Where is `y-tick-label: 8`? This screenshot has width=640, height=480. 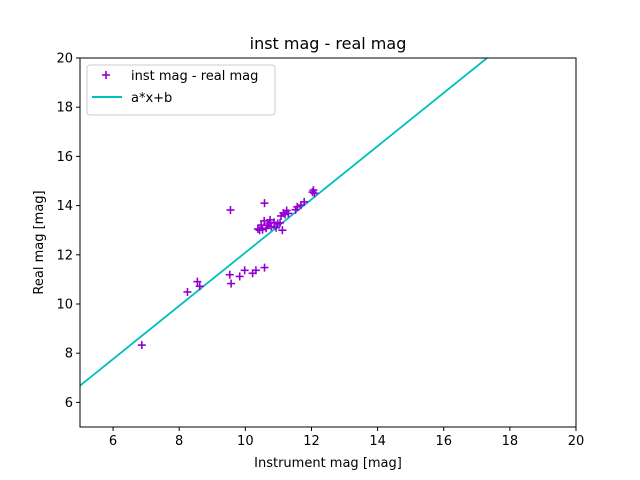
y-tick-label: 8 is located at coordinates (69, 354).